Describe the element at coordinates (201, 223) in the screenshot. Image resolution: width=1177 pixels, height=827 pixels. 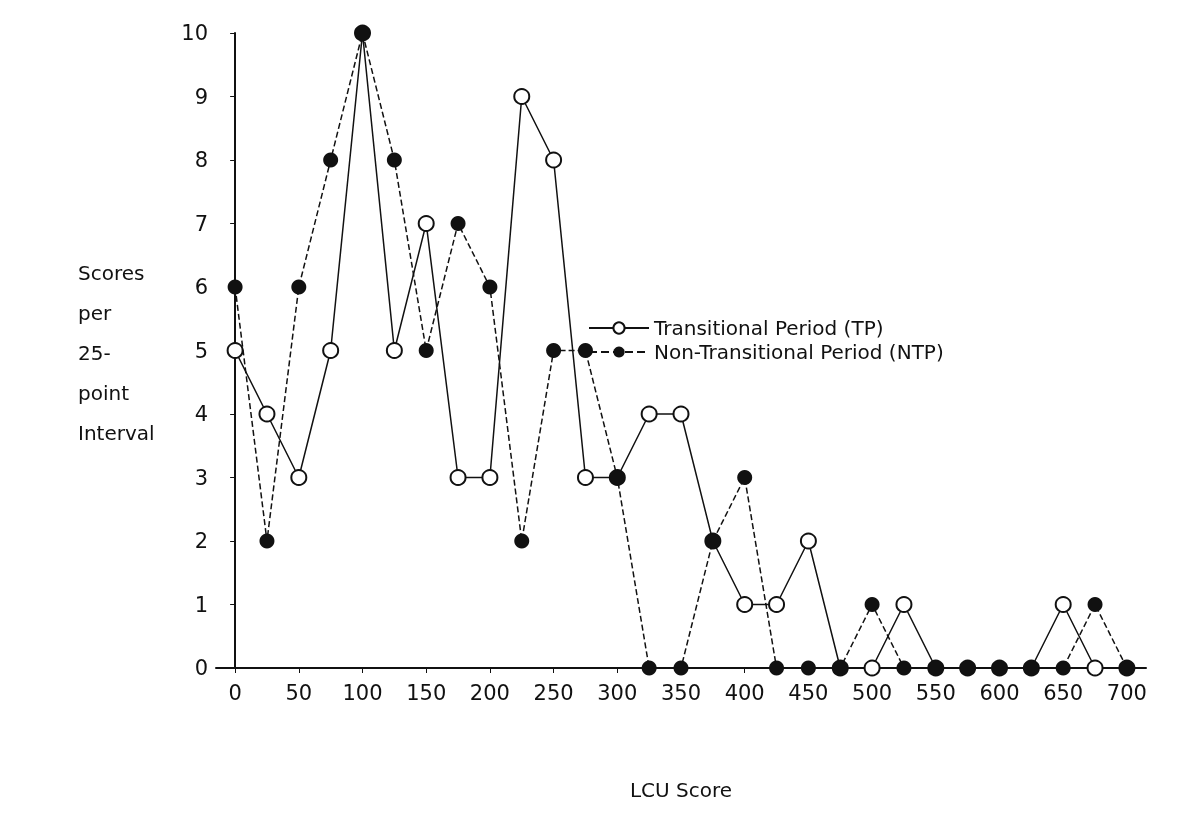
I see `y-tick-label: 7` at that location.